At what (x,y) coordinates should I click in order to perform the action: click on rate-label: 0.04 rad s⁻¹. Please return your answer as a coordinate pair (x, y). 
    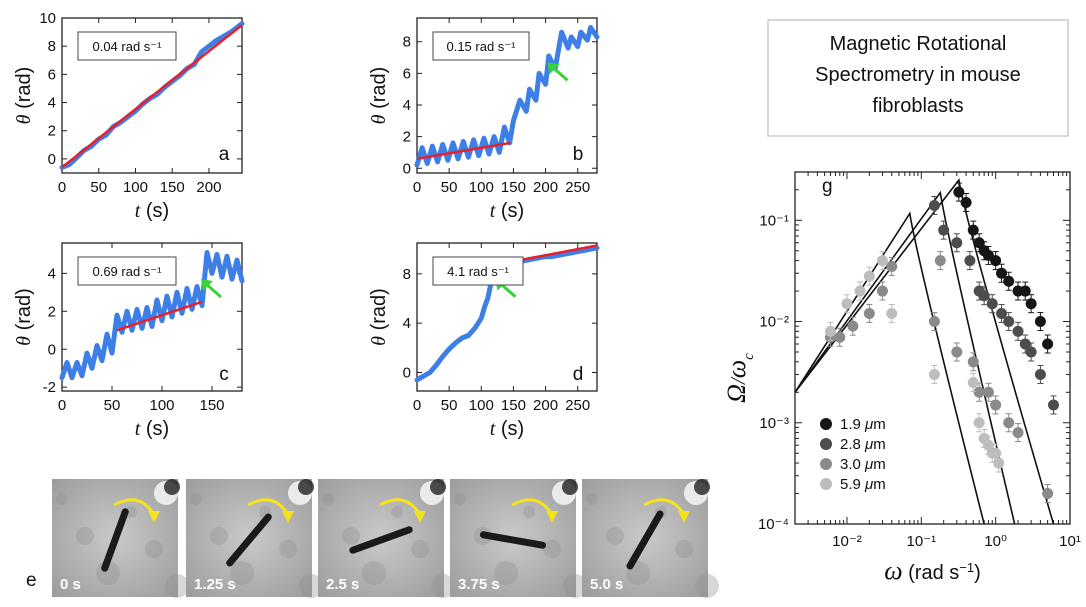
    Looking at the image, I should click on (127, 46).